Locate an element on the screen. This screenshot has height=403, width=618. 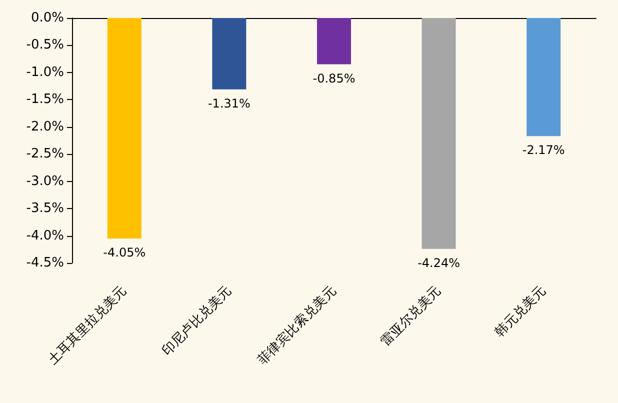
y-tick-label: -2.0% is located at coordinates (45, 126).